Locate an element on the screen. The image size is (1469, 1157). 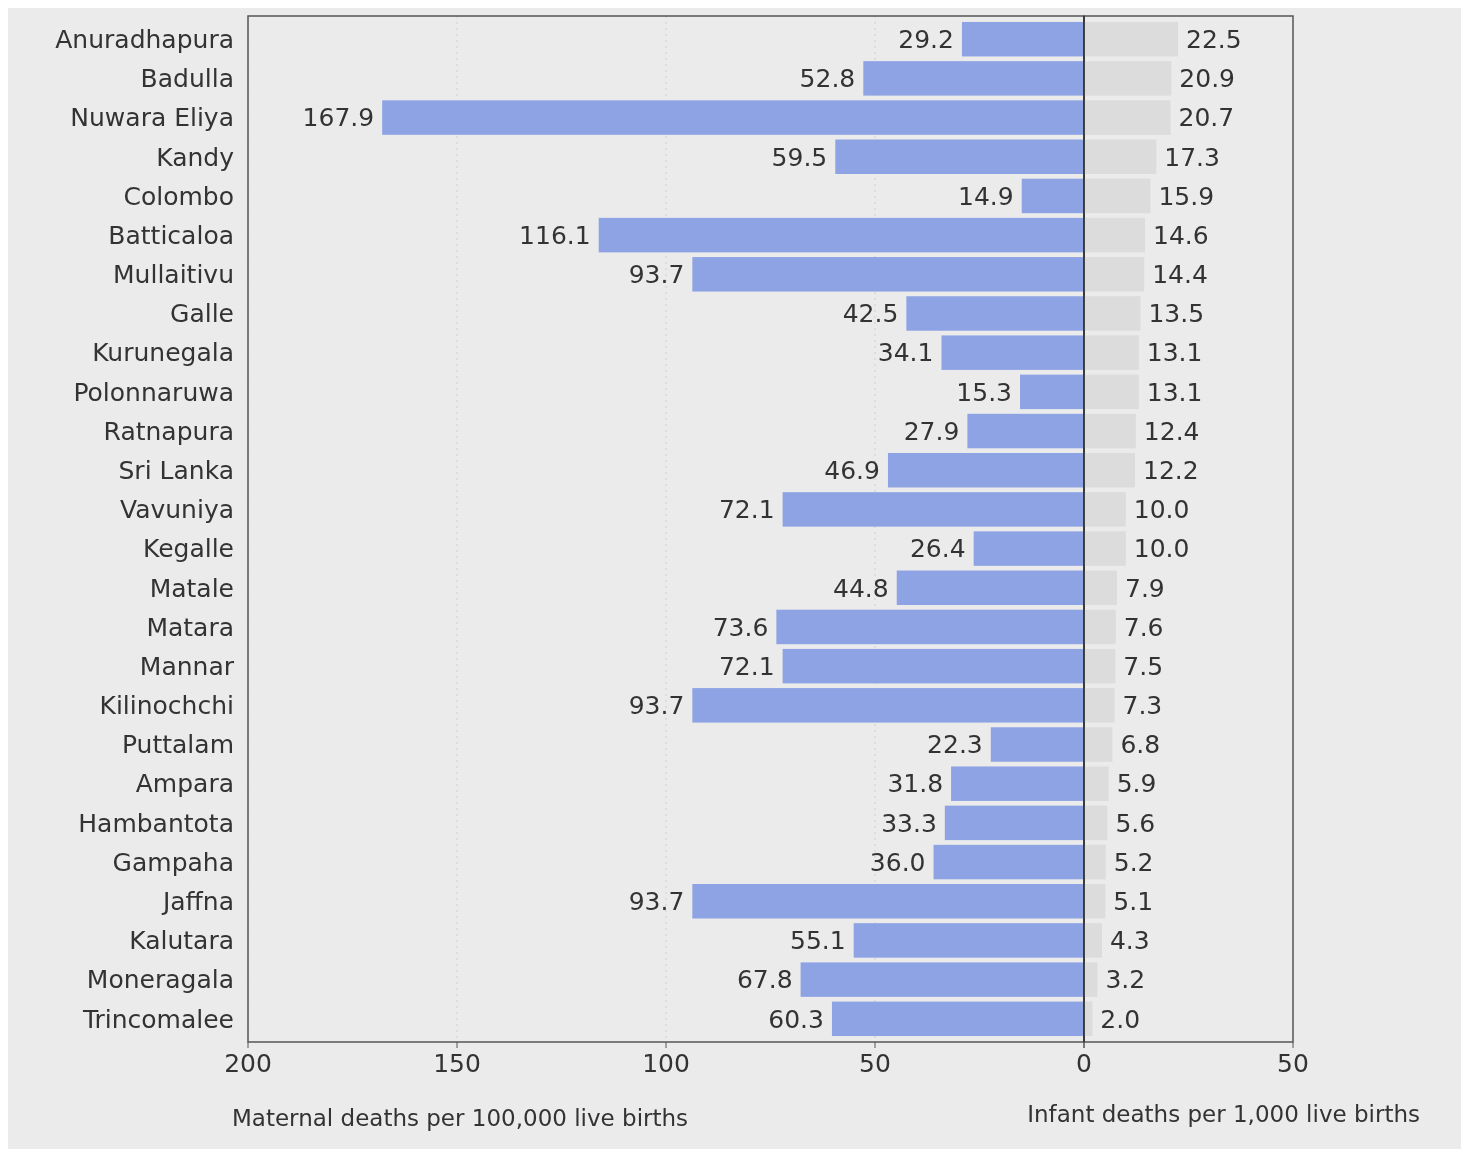
y-tick-label: Moneragala is located at coordinates (160, 980).